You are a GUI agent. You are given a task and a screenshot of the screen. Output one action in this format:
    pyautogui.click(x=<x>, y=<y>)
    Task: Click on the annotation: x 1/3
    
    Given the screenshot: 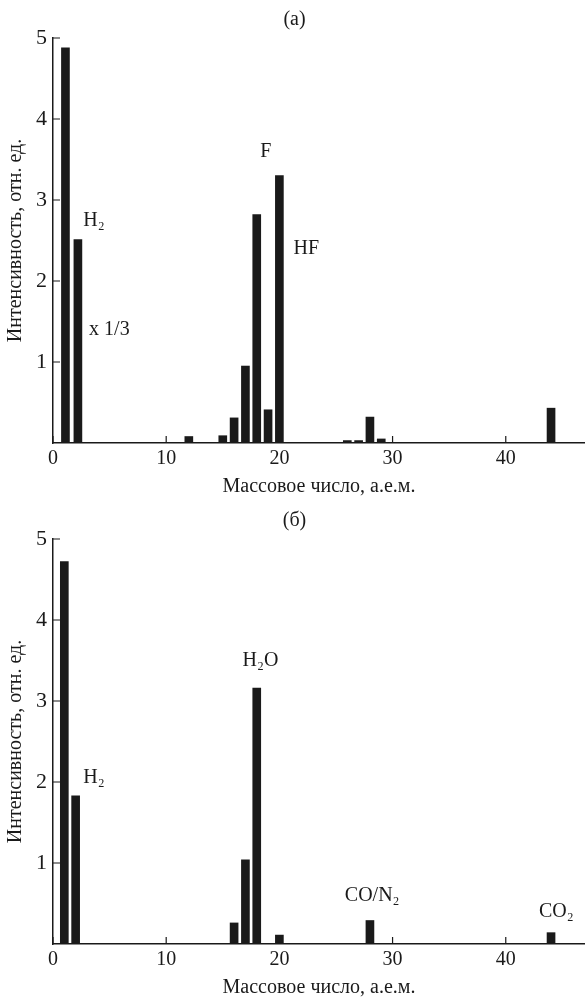 What is the action you would take?
    pyautogui.click(x=109, y=327)
    